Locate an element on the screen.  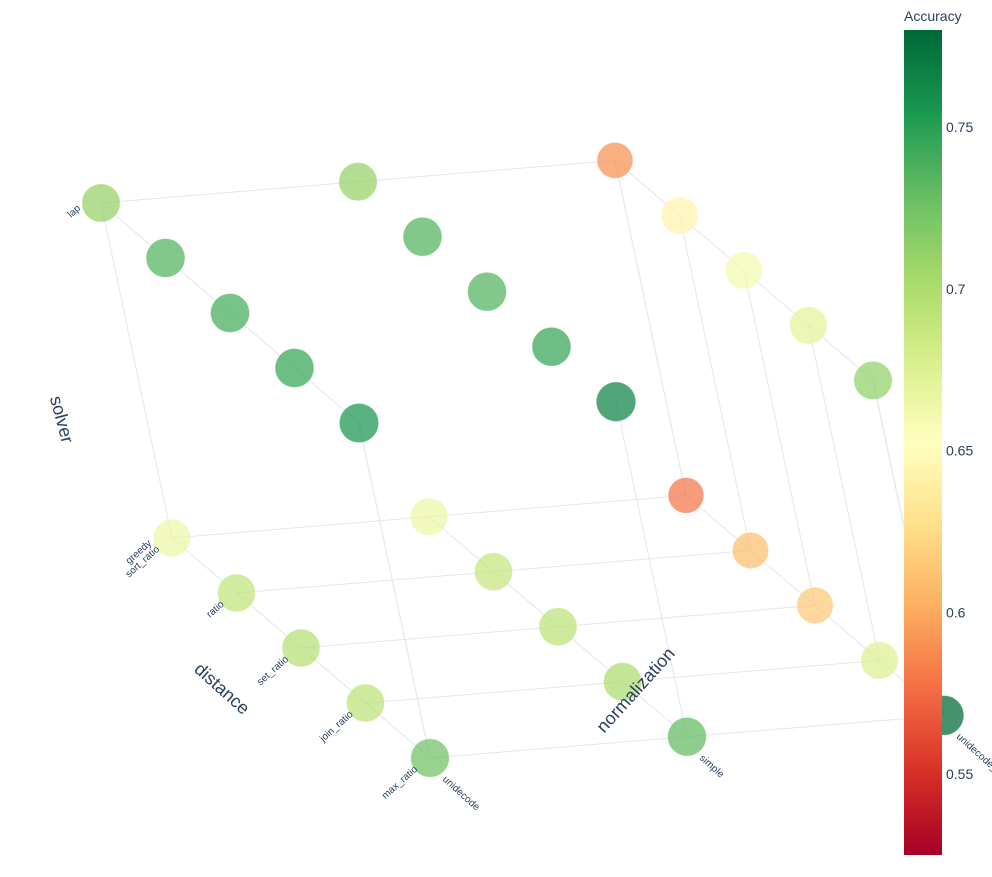
colorbar-gradient is located at coordinates (923, 442).